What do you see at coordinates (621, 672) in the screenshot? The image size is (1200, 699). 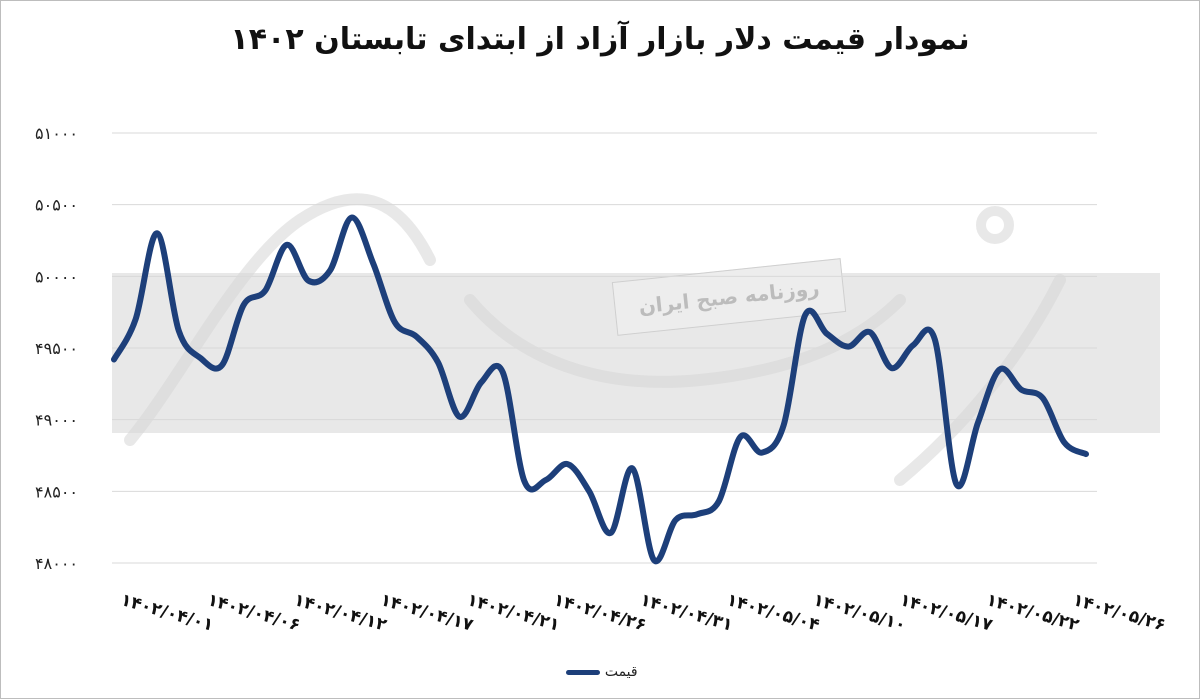 I see `legend-label: قیمت` at bounding box center [621, 672].